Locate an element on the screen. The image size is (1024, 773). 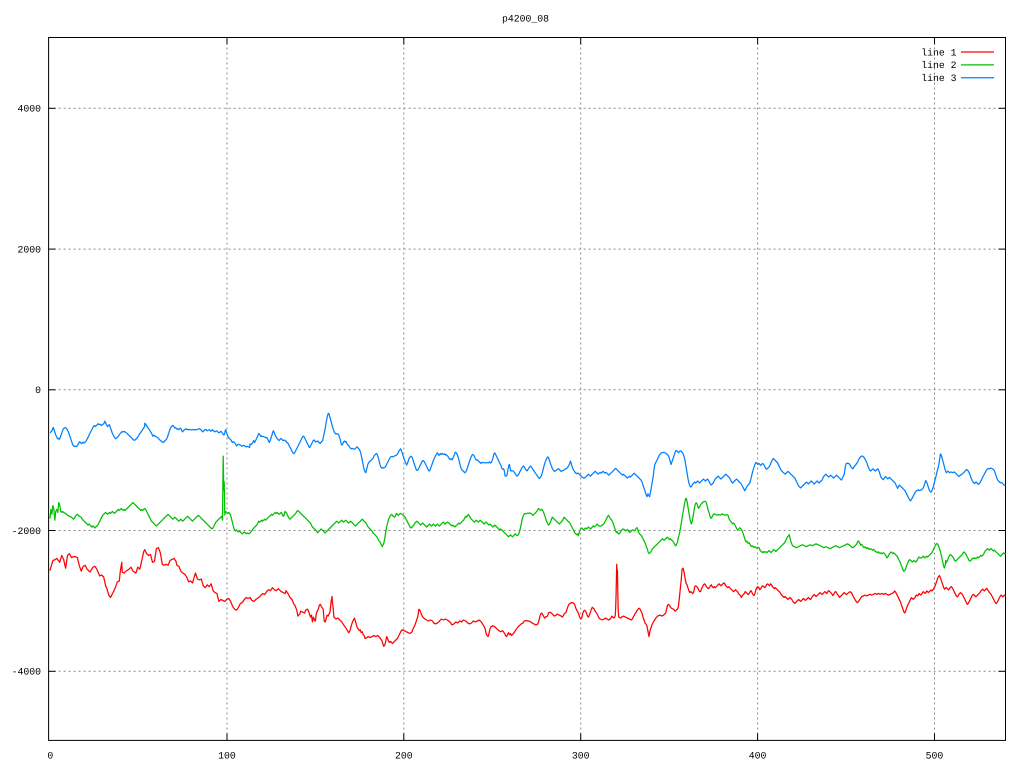
svg-text: line 1 is located at coordinates (938, 52).